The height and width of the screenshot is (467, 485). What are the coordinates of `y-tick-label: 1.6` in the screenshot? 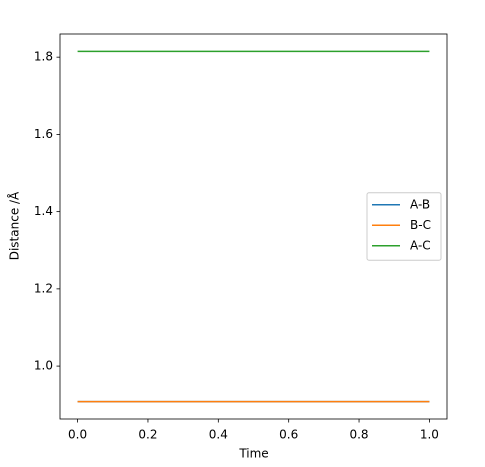 It's located at (43, 134).